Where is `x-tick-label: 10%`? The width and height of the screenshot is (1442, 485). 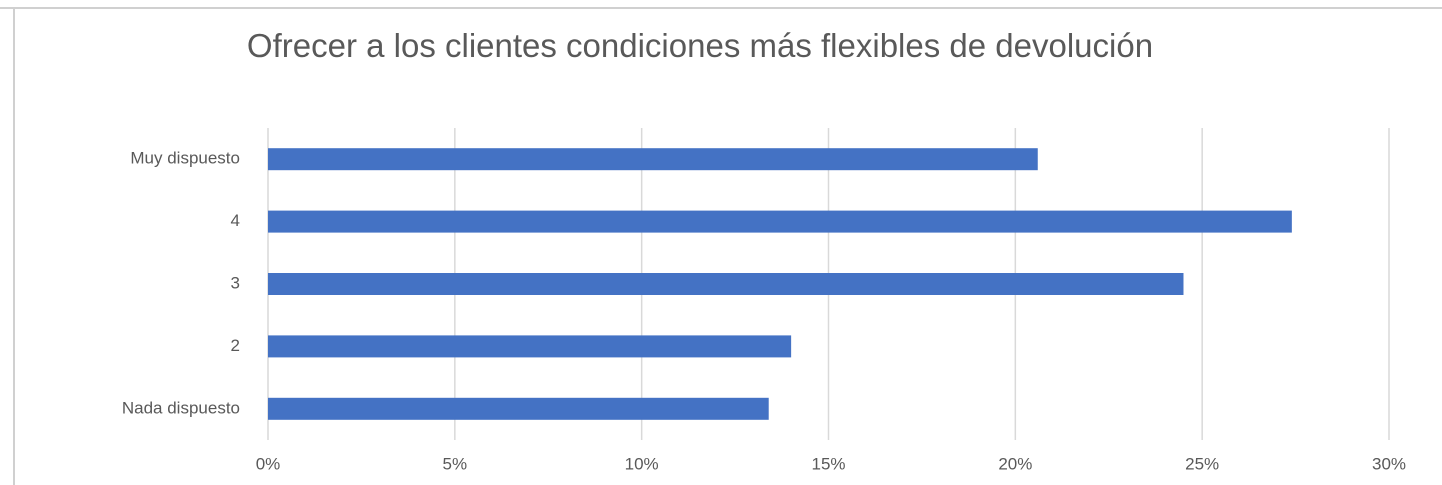 x-tick-label: 10% is located at coordinates (642, 463).